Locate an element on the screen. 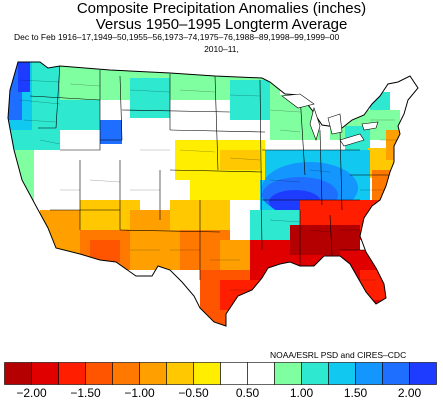 This screenshot has width=443, height=402. colorbar-tick-label: 0.50 is located at coordinates (248, 393).